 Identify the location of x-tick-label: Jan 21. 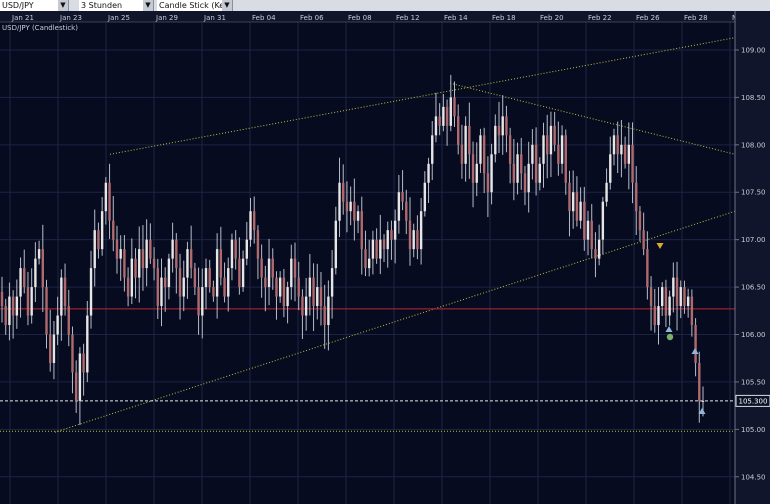
(22, 18).